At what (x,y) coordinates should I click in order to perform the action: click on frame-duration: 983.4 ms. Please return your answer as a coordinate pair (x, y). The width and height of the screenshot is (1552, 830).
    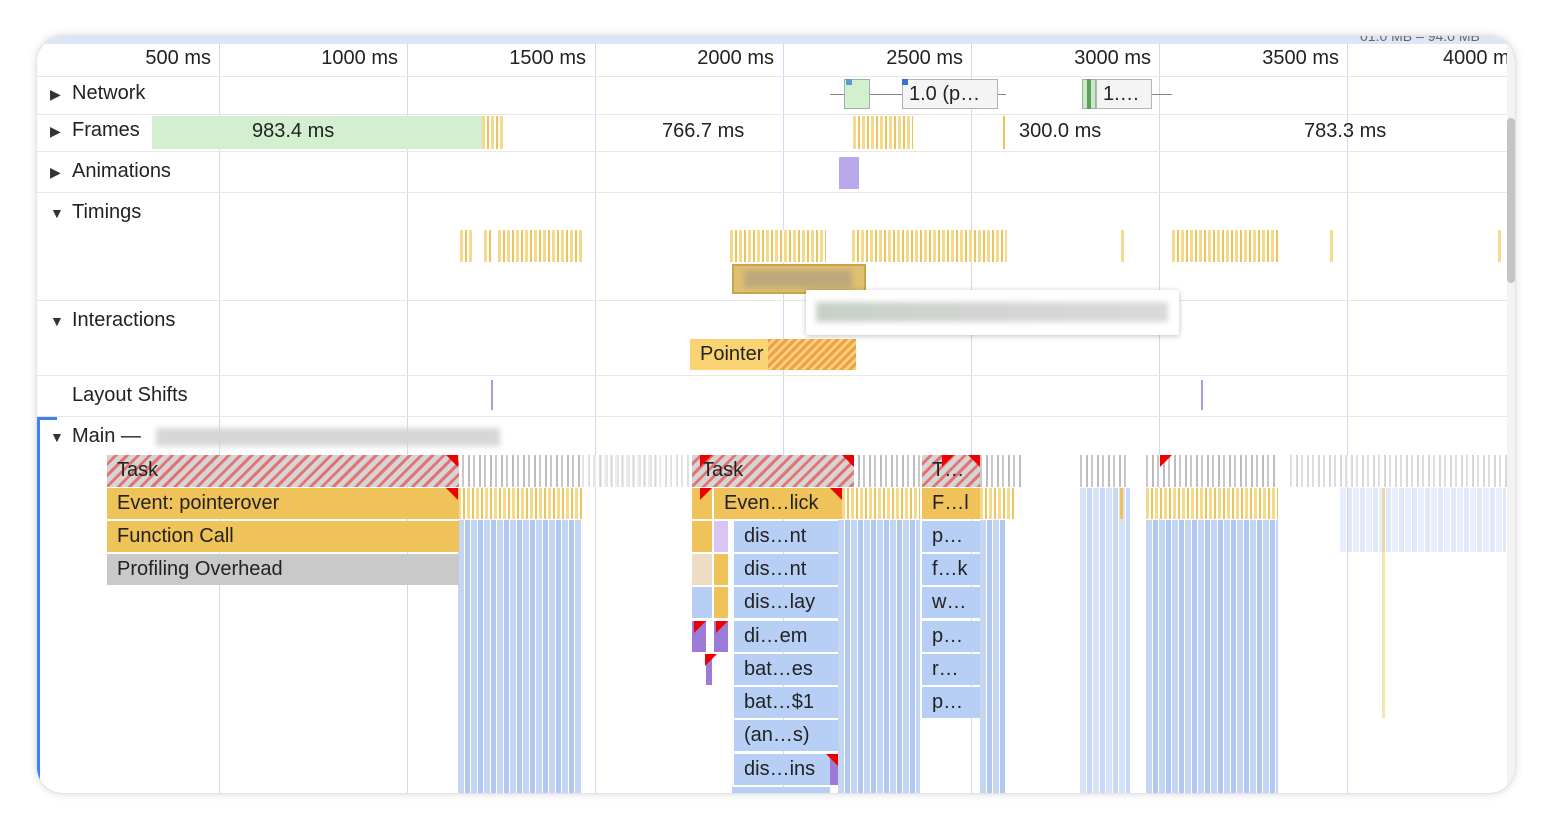
    Looking at the image, I should click on (293, 131).